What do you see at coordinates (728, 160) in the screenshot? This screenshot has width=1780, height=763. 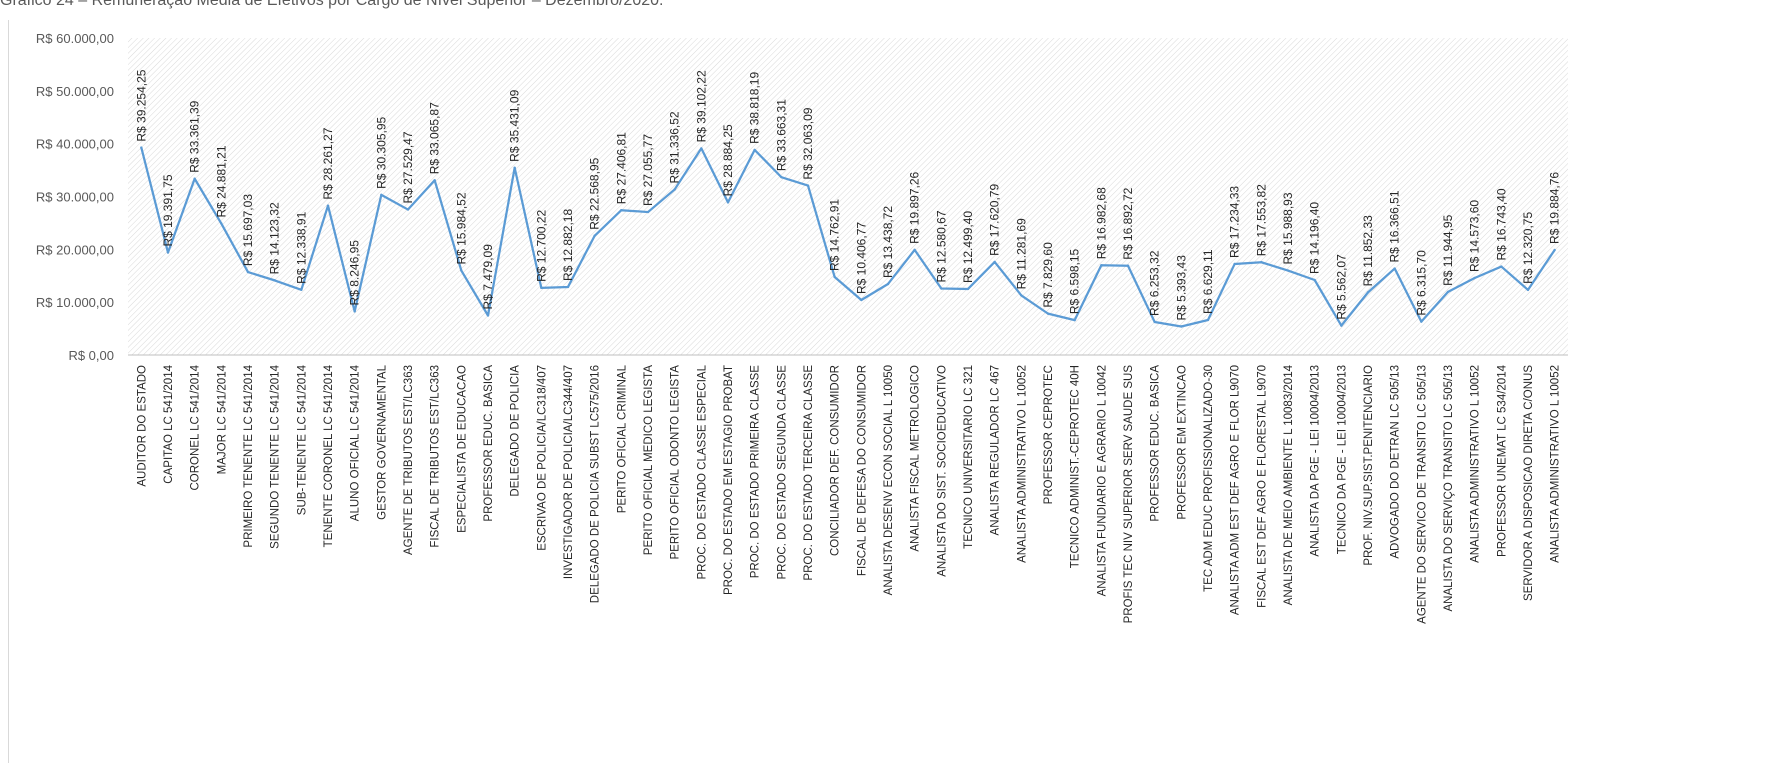 I see `data-label: R$ 28.884,25` at bounding box center [728, 160].